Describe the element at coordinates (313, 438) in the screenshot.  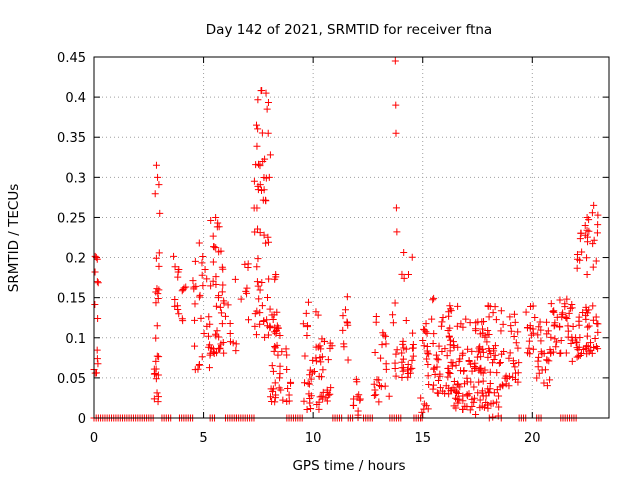
I see `x-tick-label: 10` at that location.